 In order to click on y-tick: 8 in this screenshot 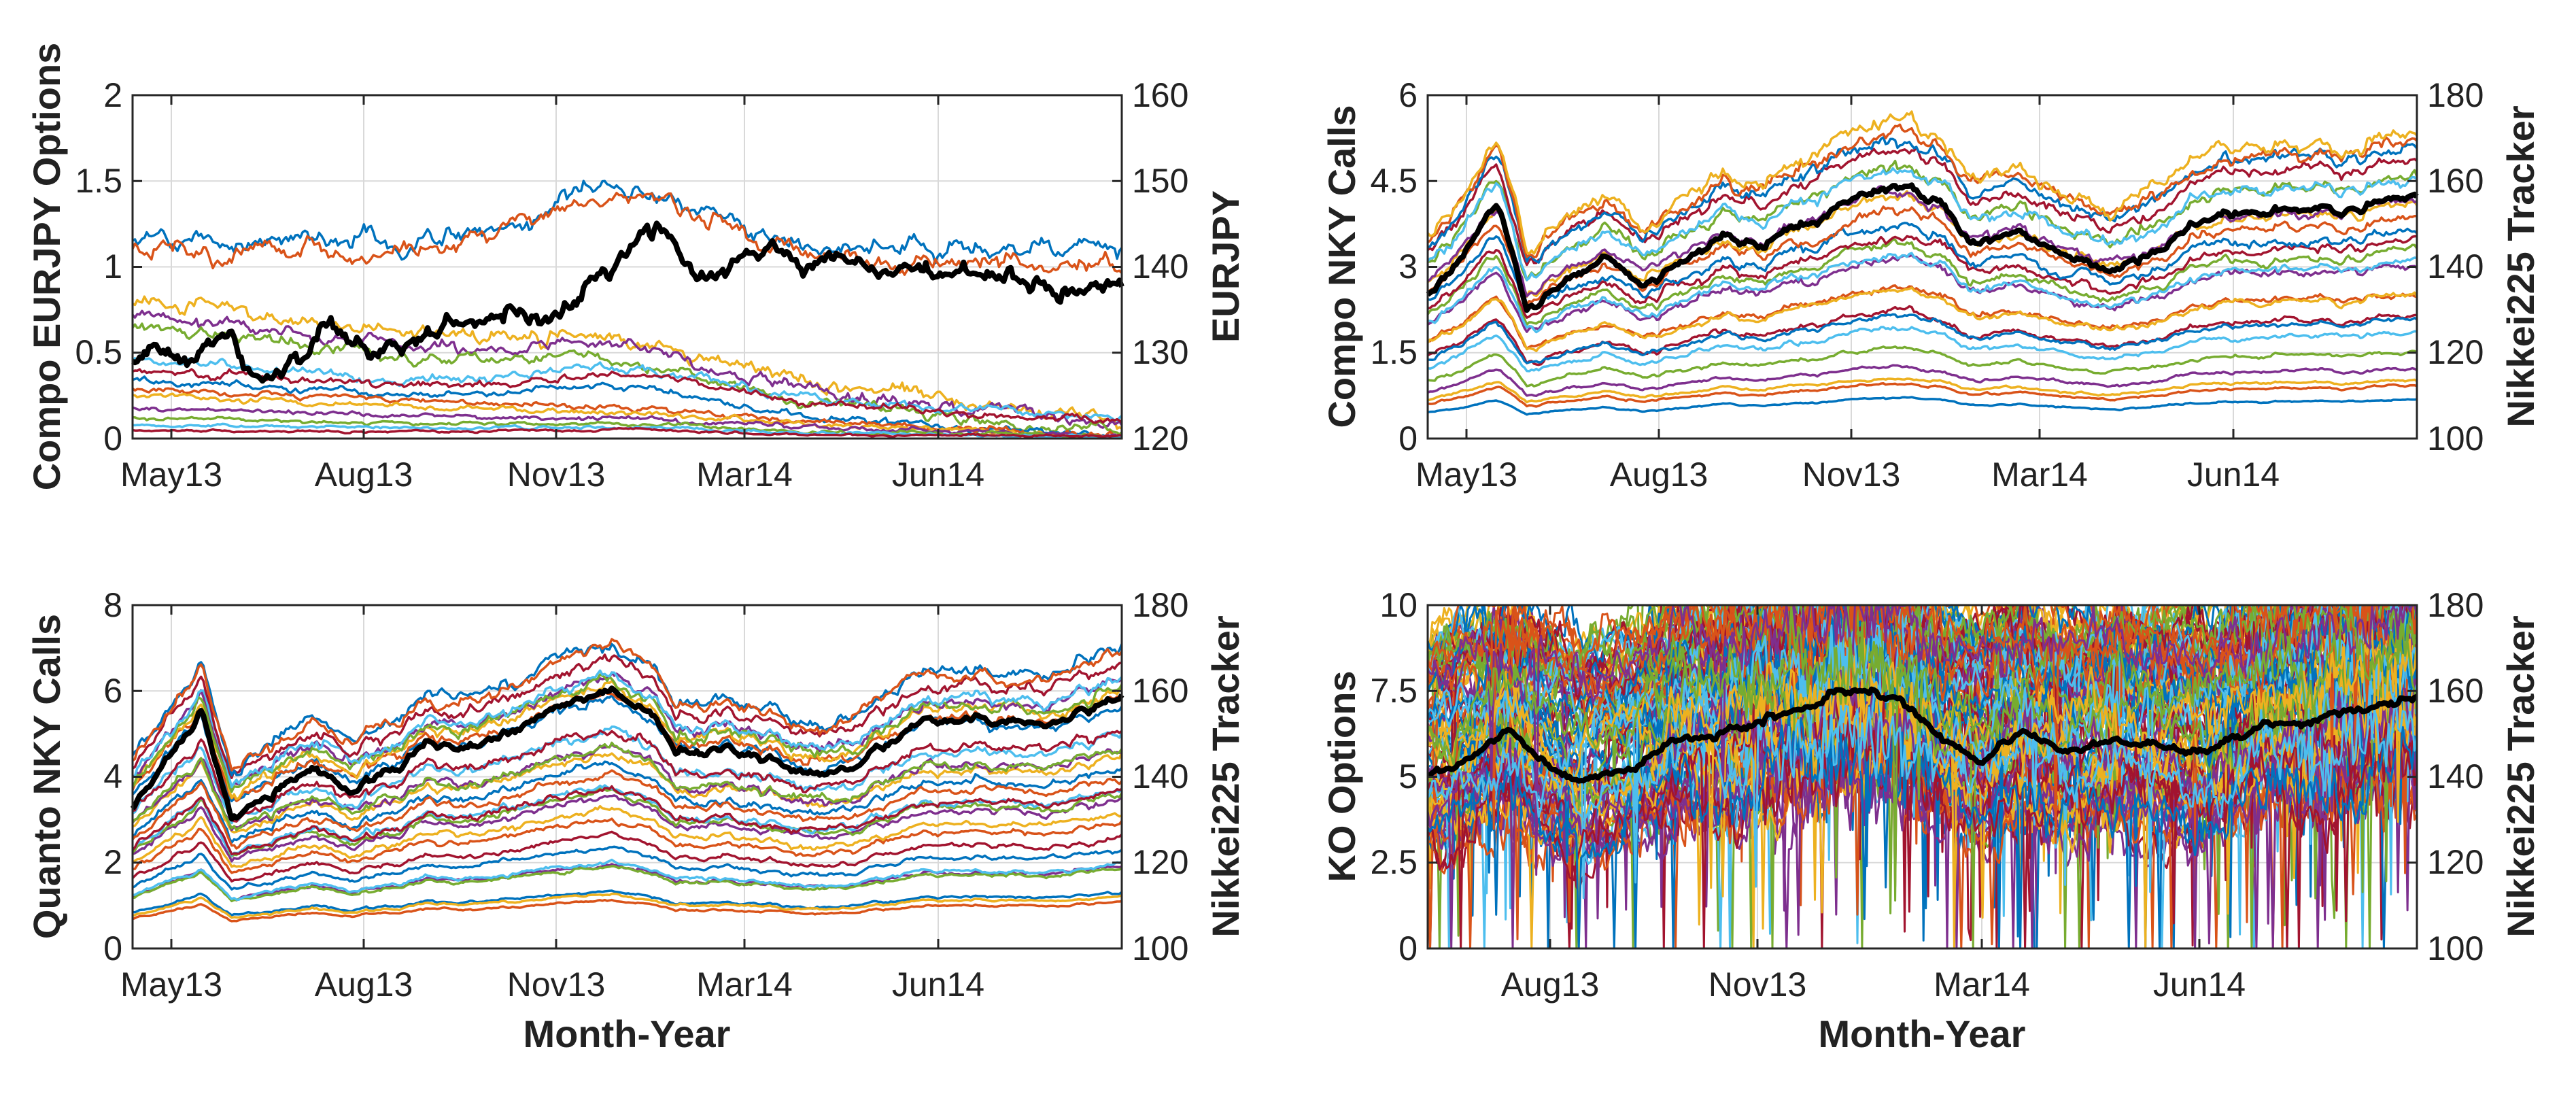, I will do `click(112, 605)`.